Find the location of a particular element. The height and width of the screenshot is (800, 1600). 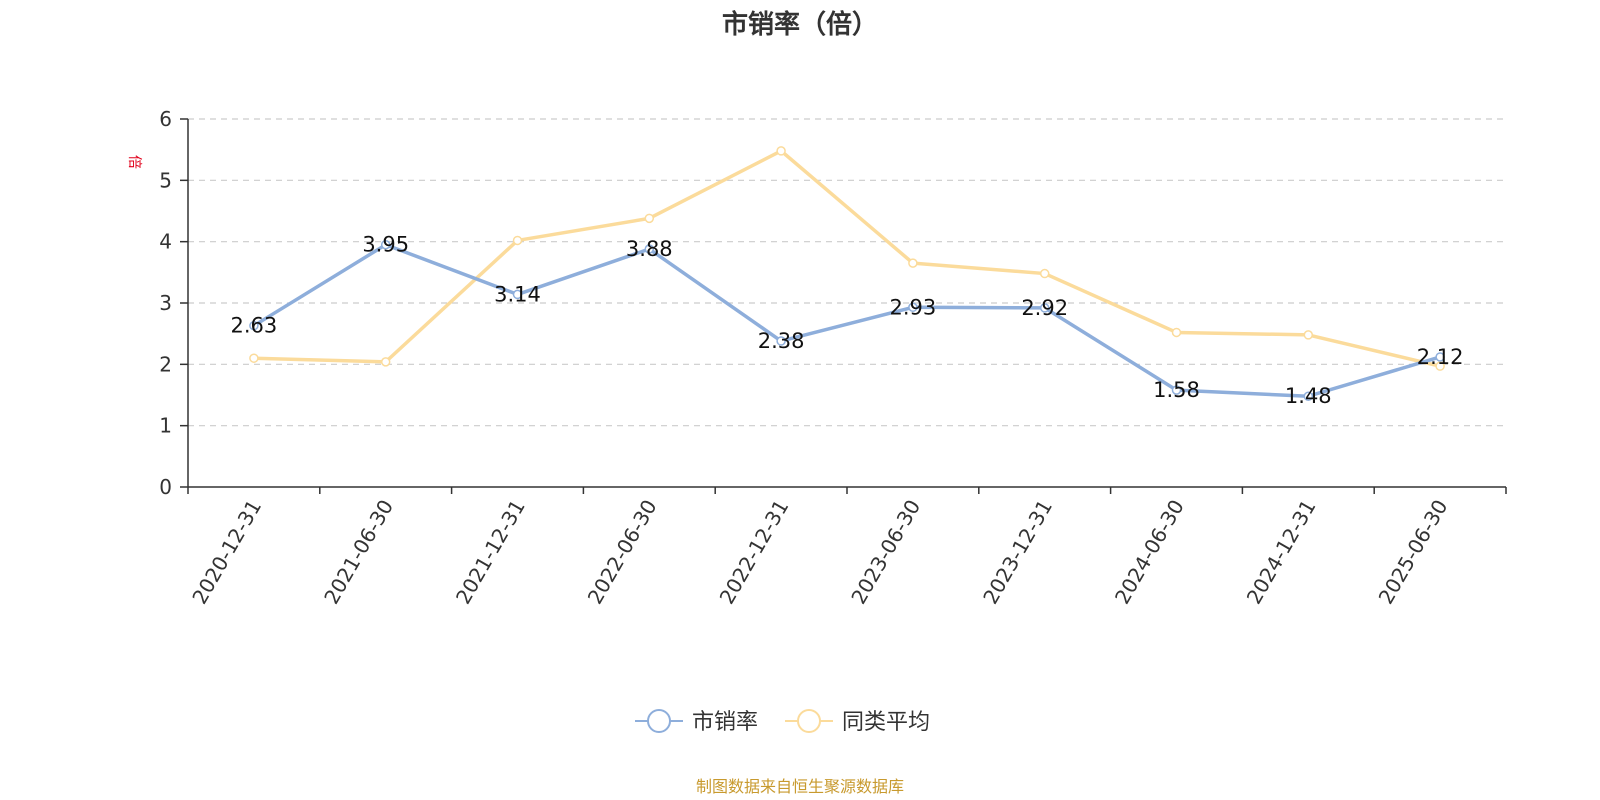

data-label: 2.38 is located at coordinates (781, 341).